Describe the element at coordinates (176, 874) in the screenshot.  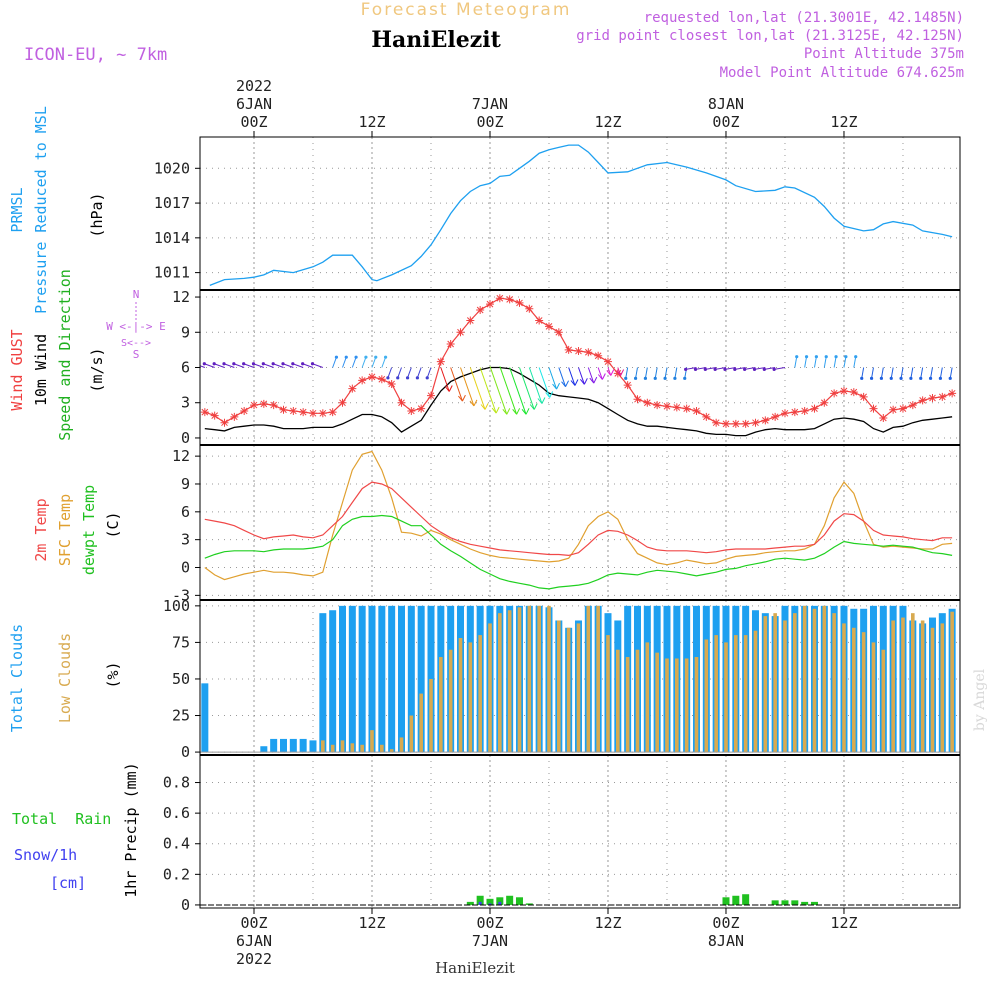
I see `precip-ytick-label: 0.2` at that location.